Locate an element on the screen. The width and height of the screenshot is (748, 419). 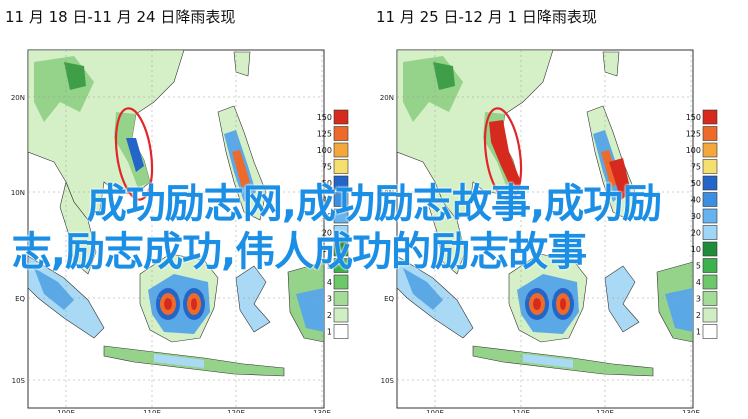
vietnam-rain is located at coordinates (135, 155).